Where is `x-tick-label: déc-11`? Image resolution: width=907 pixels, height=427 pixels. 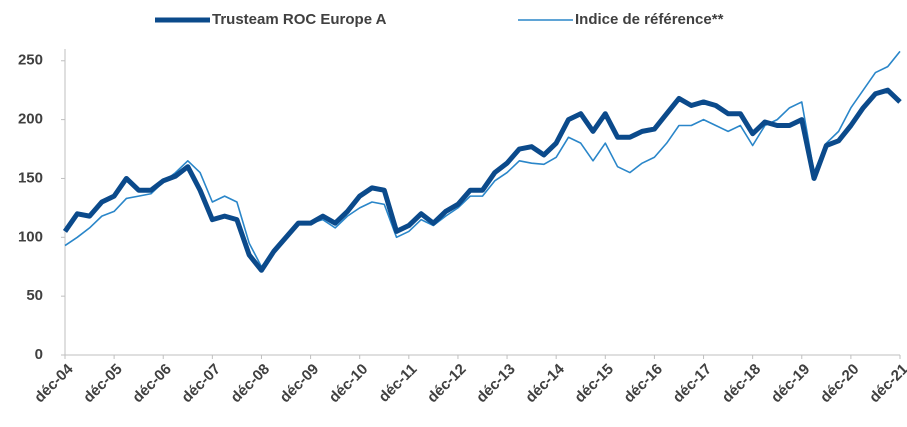
x-tick-label: déc-11 is located at coordinates (397, 383).